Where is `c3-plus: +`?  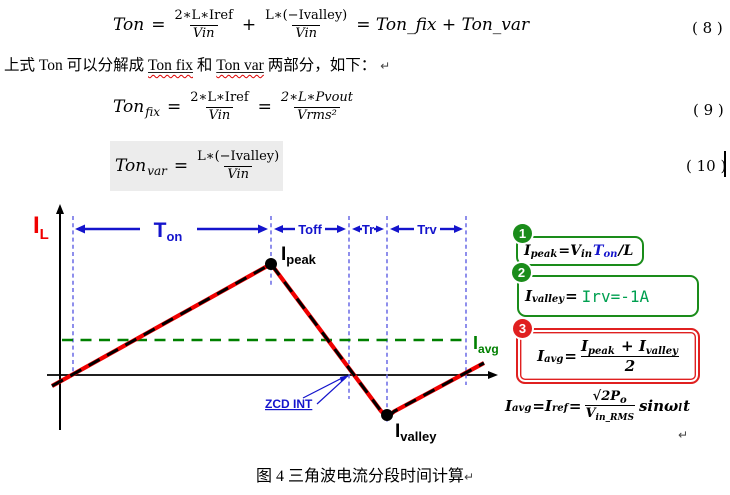
c3-plus: + is located at coordinates (627, 345).